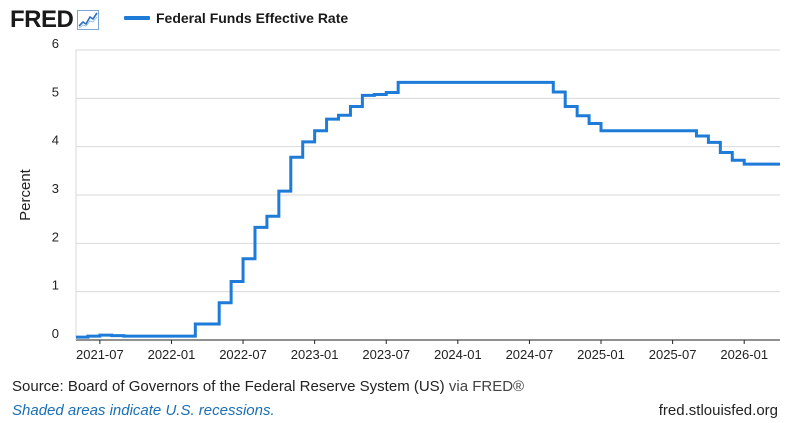  I want to click on legend-line-swatch, so click(137, 18).